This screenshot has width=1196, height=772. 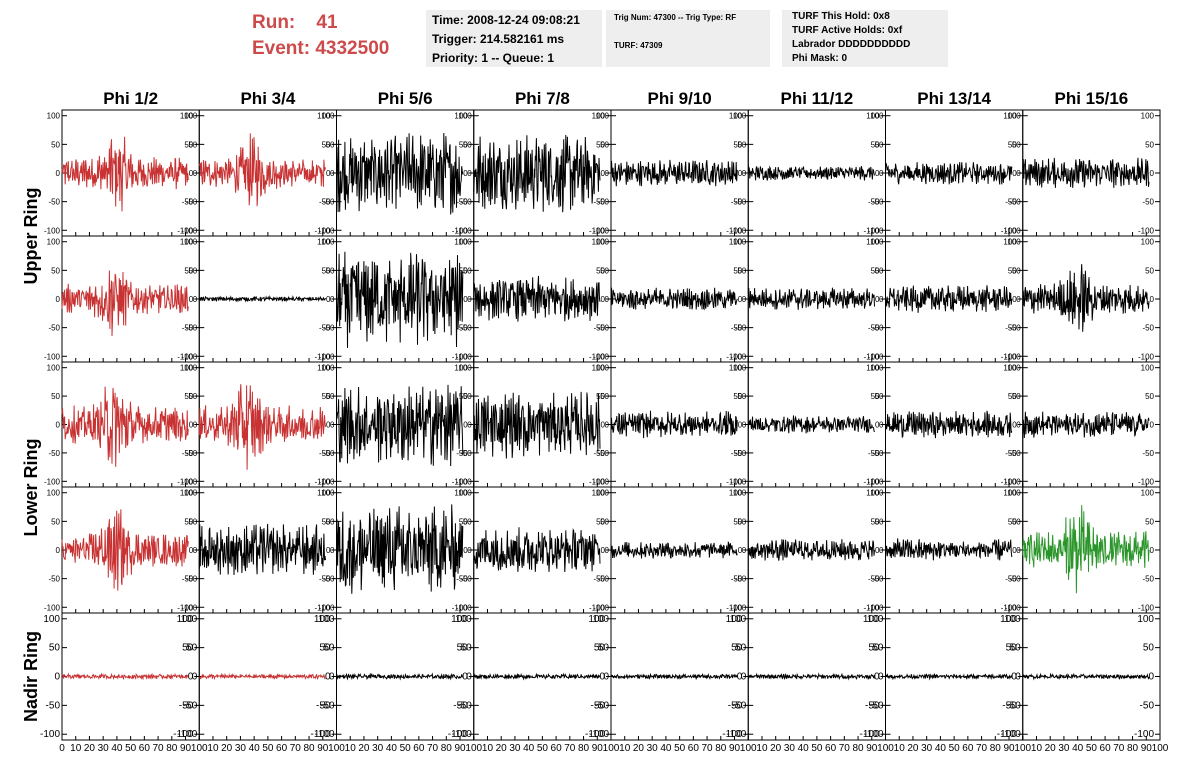 I want to click on x-tick-label: 50, so click(x=955, y=748).